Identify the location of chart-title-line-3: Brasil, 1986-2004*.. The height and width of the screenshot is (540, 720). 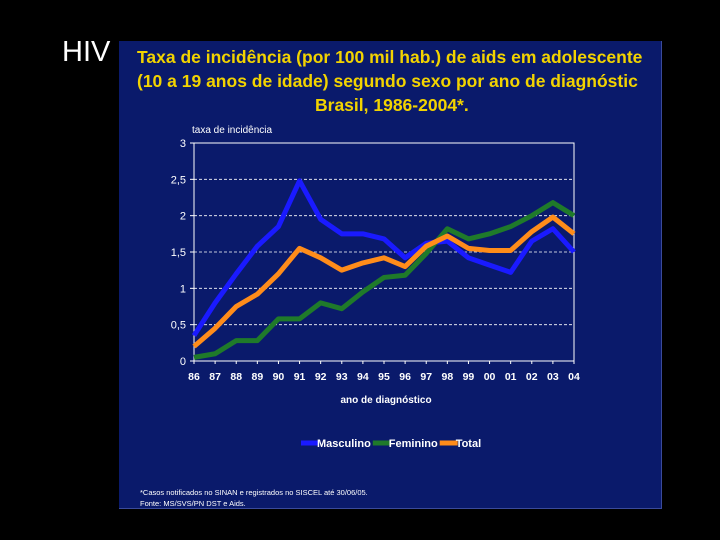
(392, 105).